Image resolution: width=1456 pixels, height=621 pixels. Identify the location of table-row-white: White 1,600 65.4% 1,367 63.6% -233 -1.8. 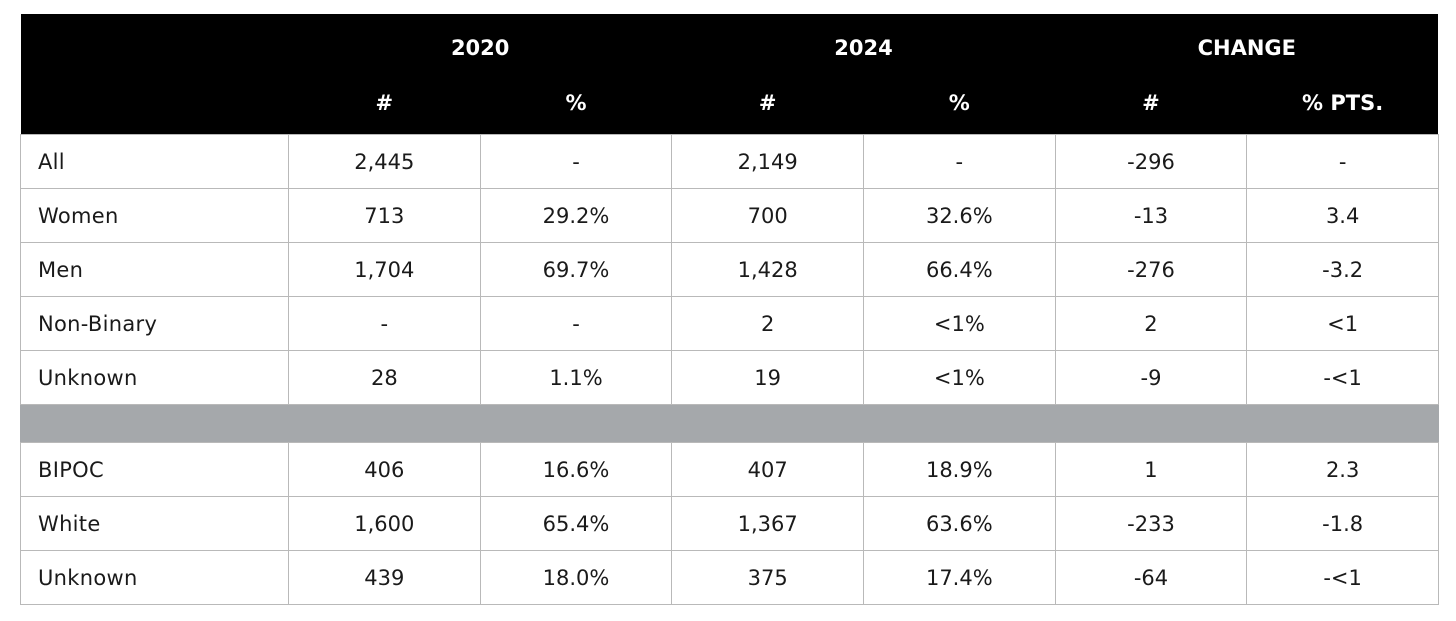
(729, 523).